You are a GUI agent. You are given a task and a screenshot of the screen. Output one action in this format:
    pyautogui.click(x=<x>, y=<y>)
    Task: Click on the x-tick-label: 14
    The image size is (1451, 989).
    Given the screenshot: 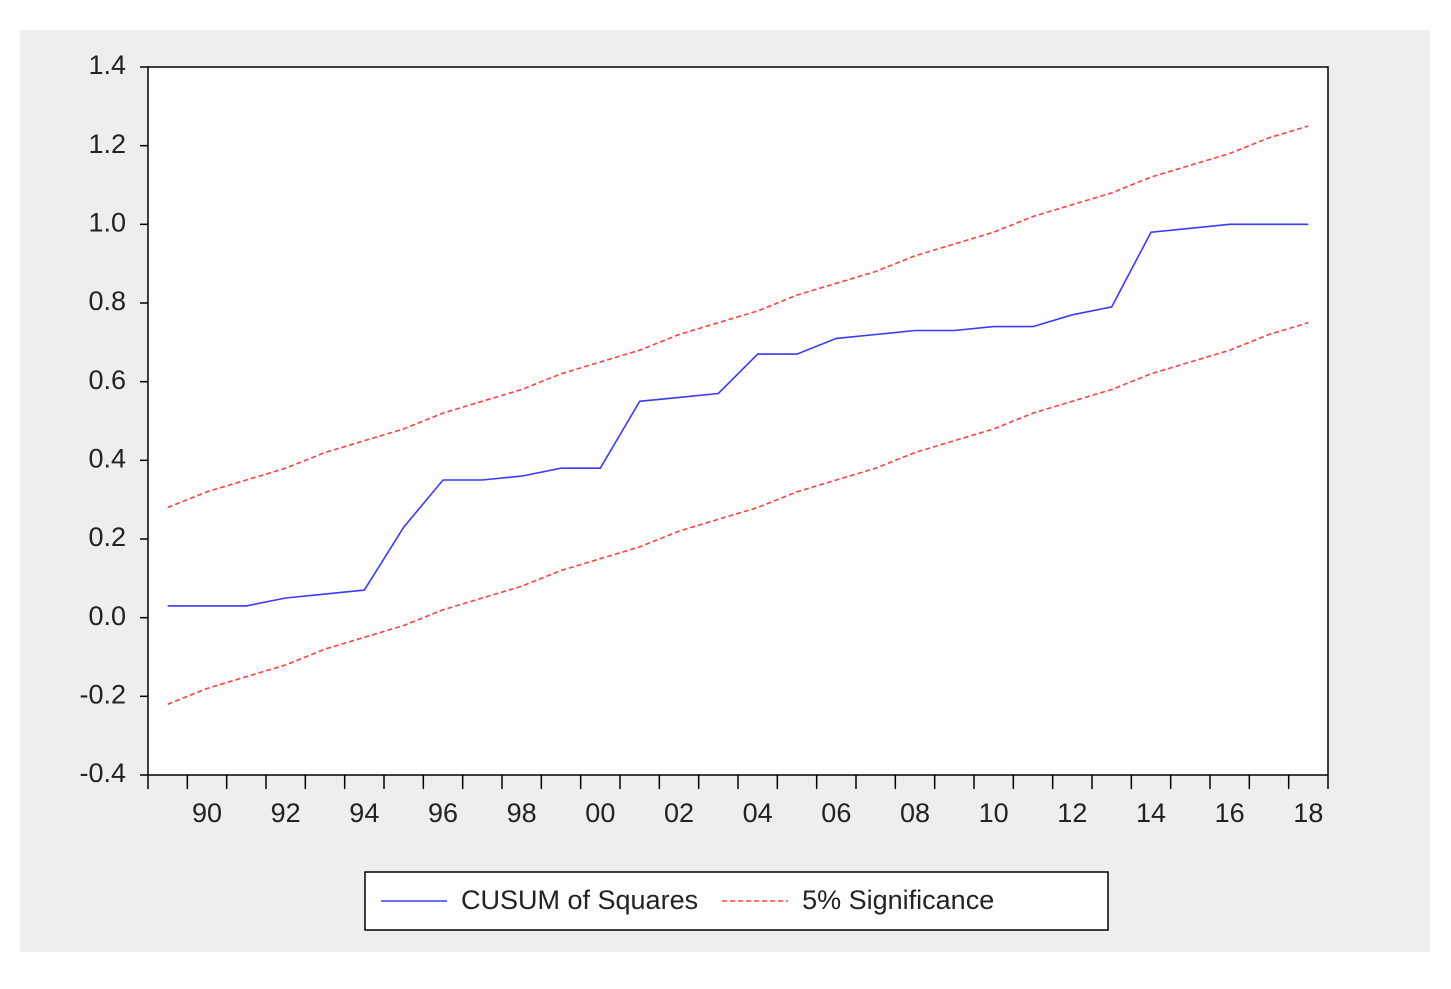 What is the action you would take?
    pyautogui.click(x=1151, y=813)
    